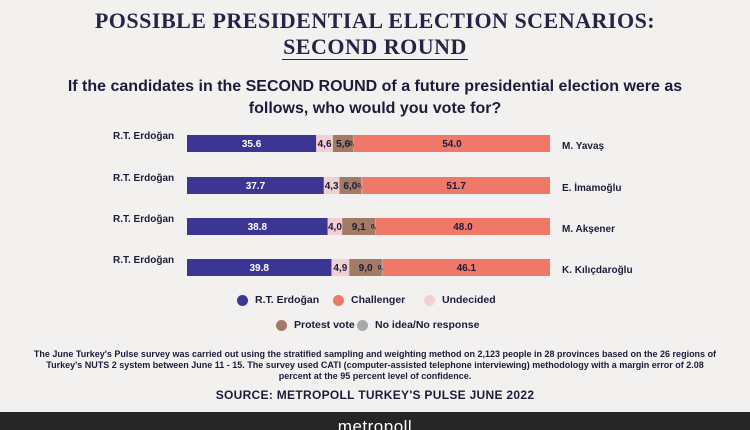 Image resolution: width=750 pixels, height=430 pixels. Describe the element at coordinates (324, 325) in the screenshot. I see `legend-label-protest: Protest vote` at that location.